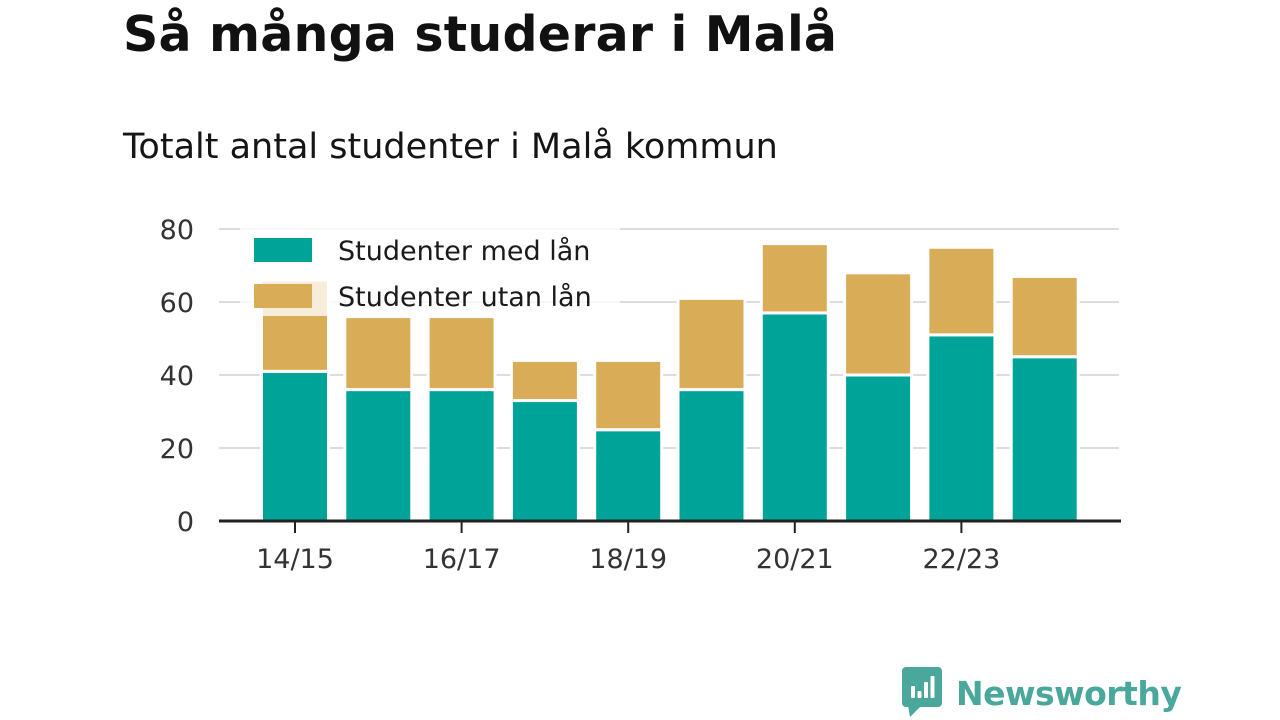  What do you see at coordinates (177, 230) in the screenshot?
I see `y-tick-label: 80` at bounding box center [177, 230].